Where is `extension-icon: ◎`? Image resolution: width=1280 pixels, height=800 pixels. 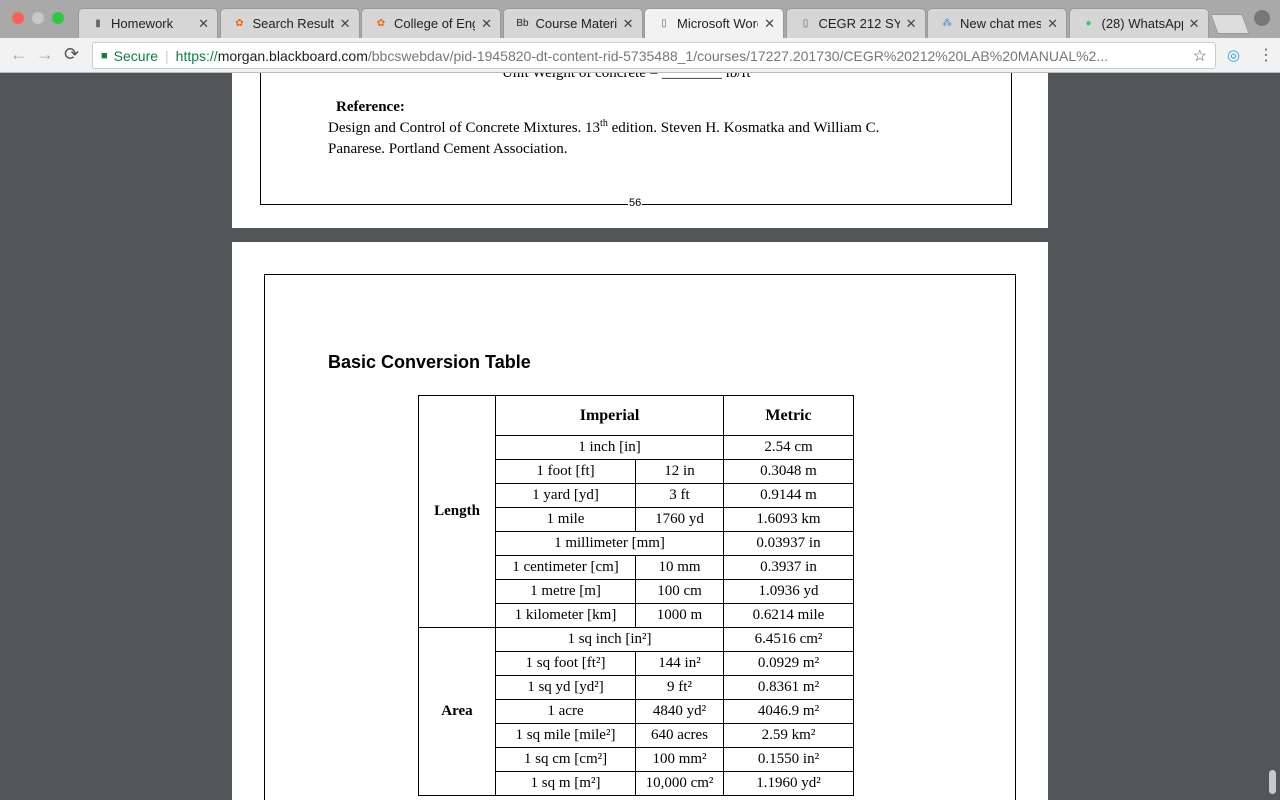 extension-icon: ◎ is located at coordinates (1234, 55).